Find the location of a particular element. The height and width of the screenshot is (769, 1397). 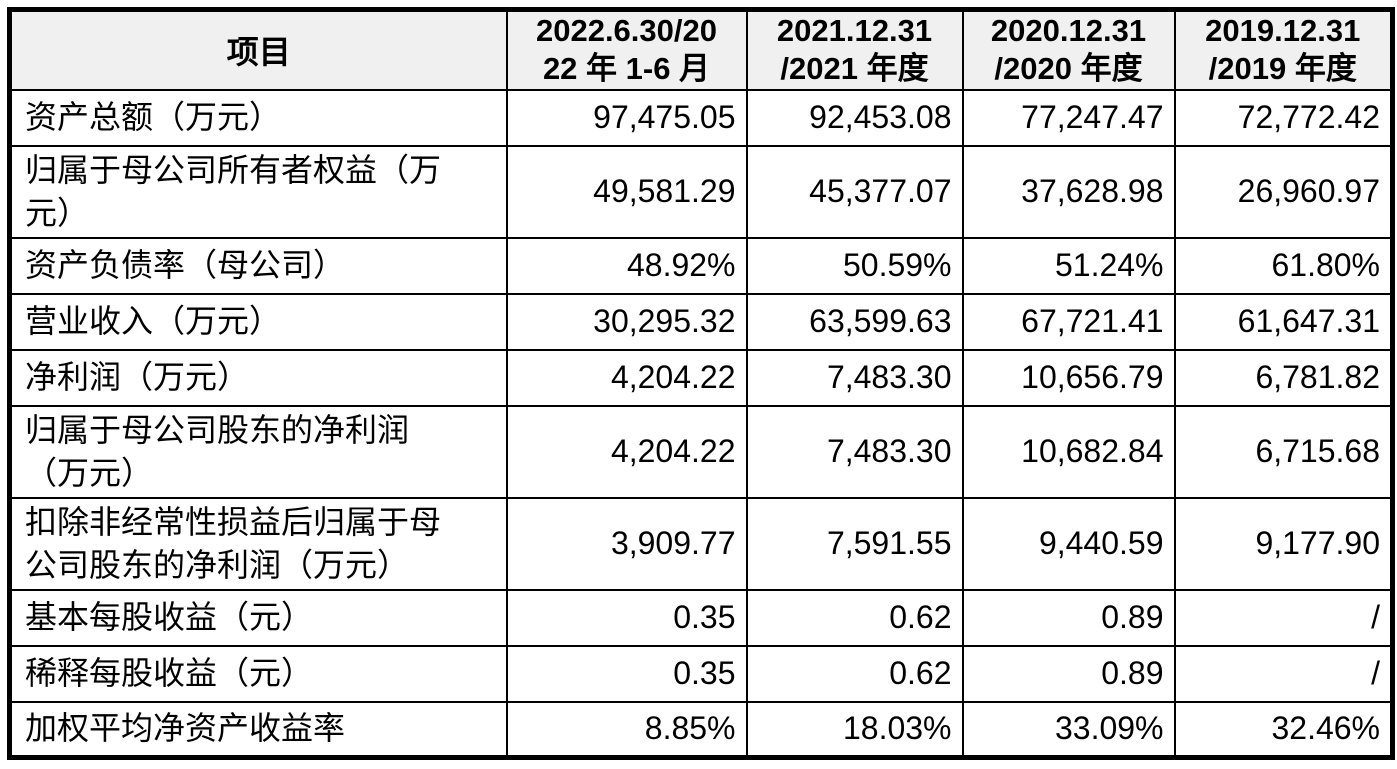

cell-value: 32.46% is located at coordinates (1283, 729).